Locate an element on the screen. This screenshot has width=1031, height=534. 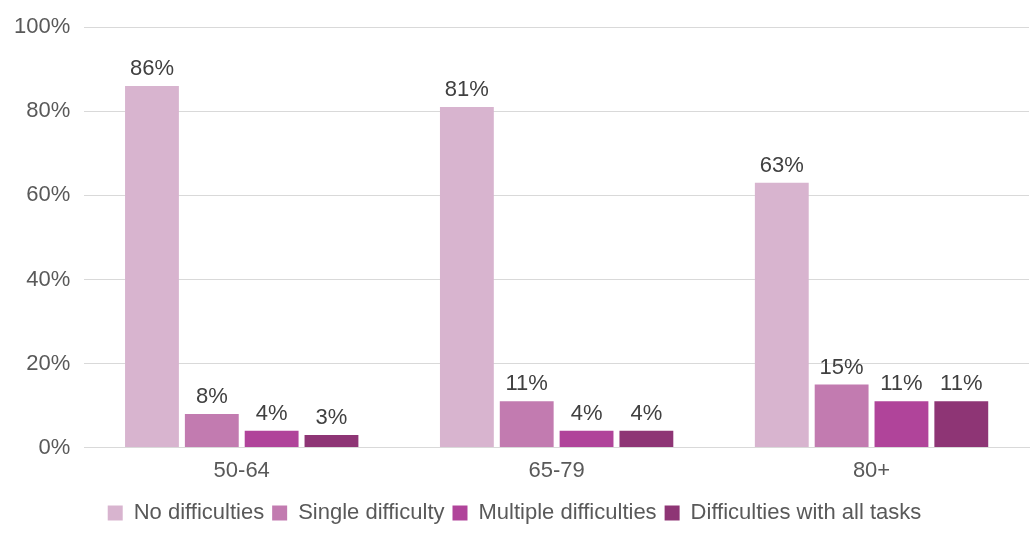
data-label: 63% is located at coordinates (781, 164).